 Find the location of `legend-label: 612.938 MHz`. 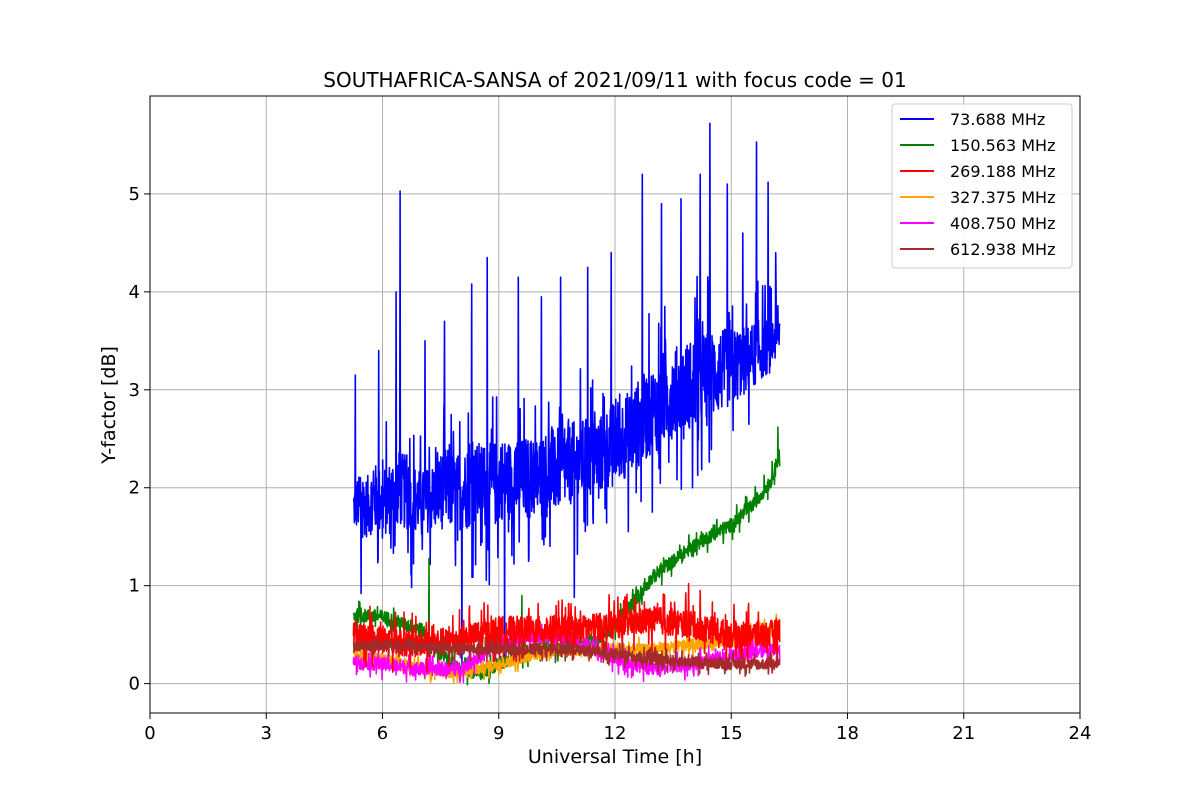

legend-label: 612.938 MHz is located at coordinates (1002, 249).